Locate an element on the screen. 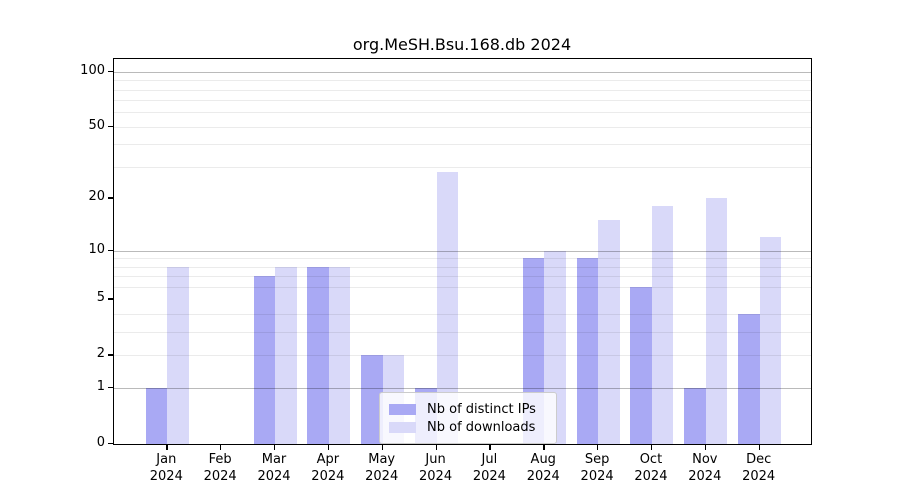  x-axis-label: Oct 2024 is located at coordinates (651, 468).